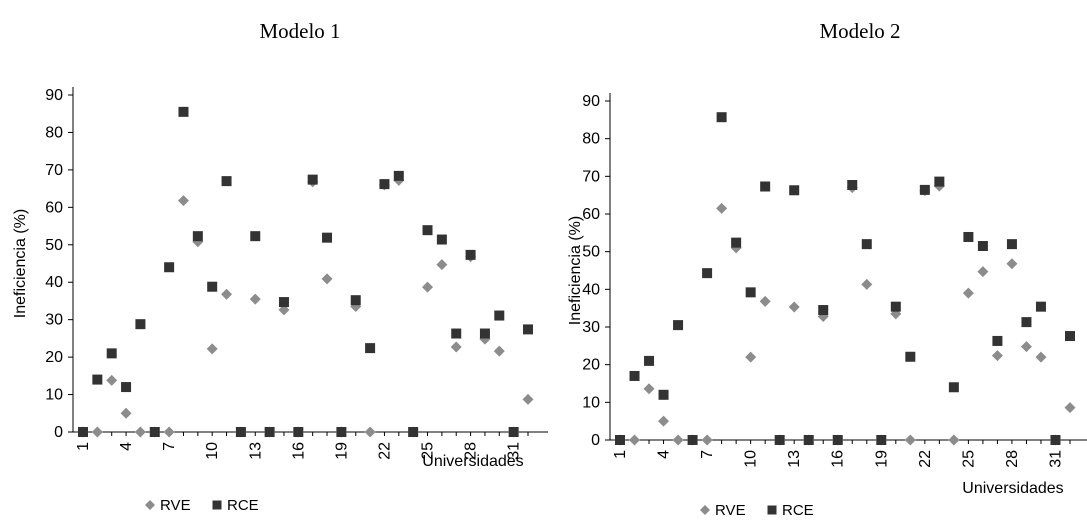 The width and height of the screenshot is (1087, 523). What do you see at coordinates (514, 451) in the screenshot?
I see `x-tick-label: 31` at bounding box center [514, 451].